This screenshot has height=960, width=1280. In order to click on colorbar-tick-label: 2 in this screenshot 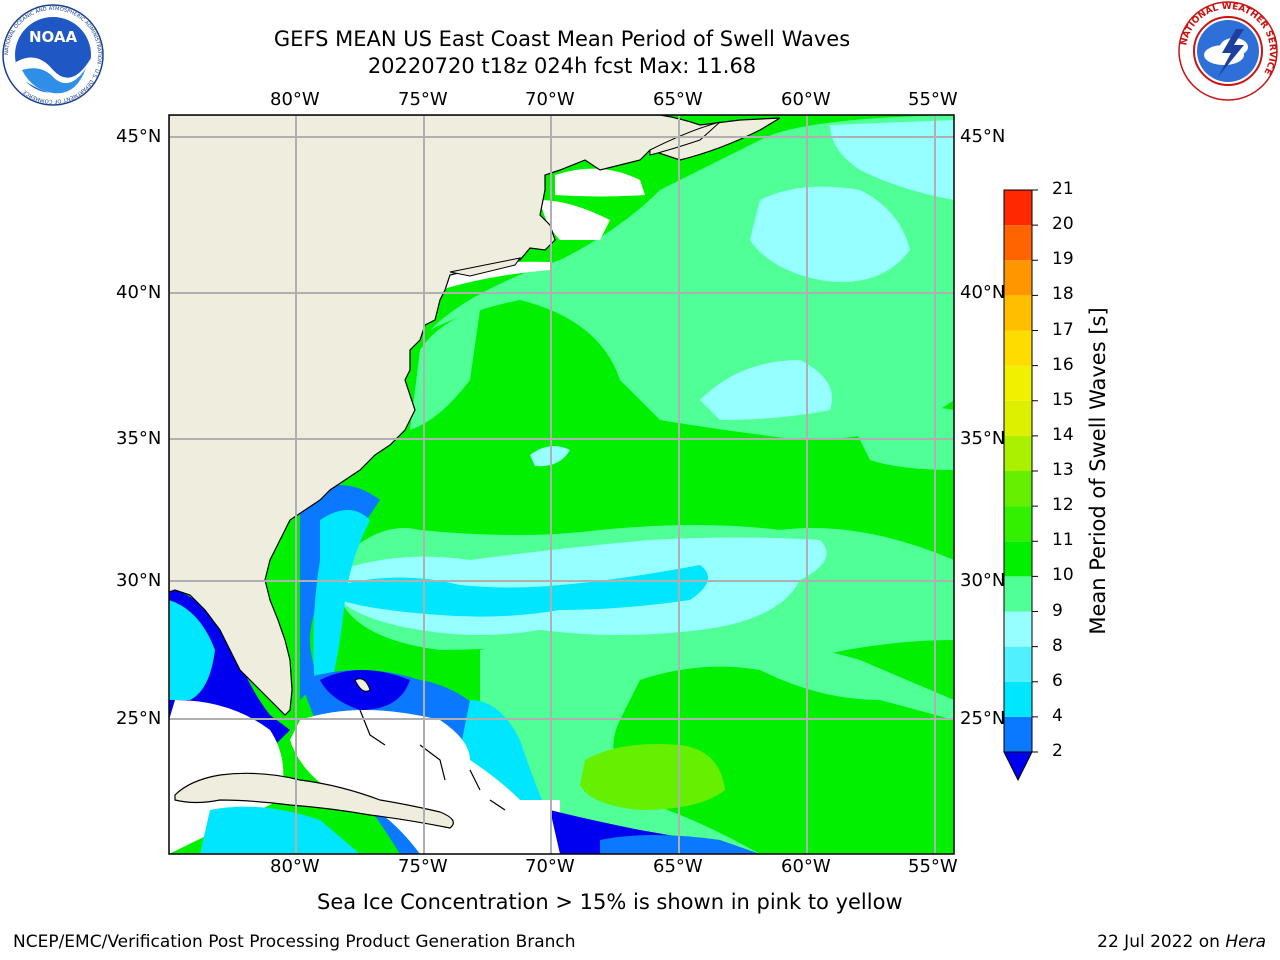, I will do `click(1057, 751)`.